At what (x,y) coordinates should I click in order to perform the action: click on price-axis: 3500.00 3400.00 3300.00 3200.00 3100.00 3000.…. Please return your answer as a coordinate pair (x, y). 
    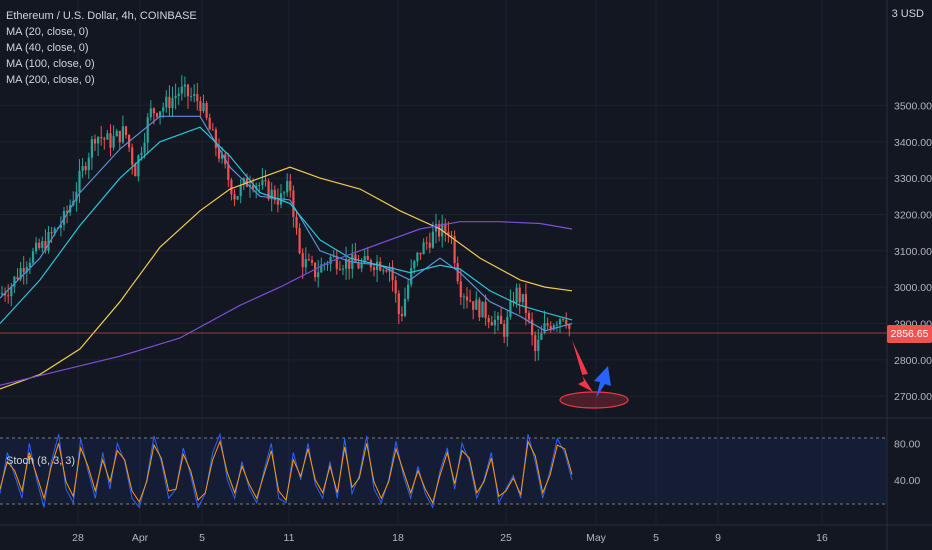
    Looking at the image, I should click on (913, 251).